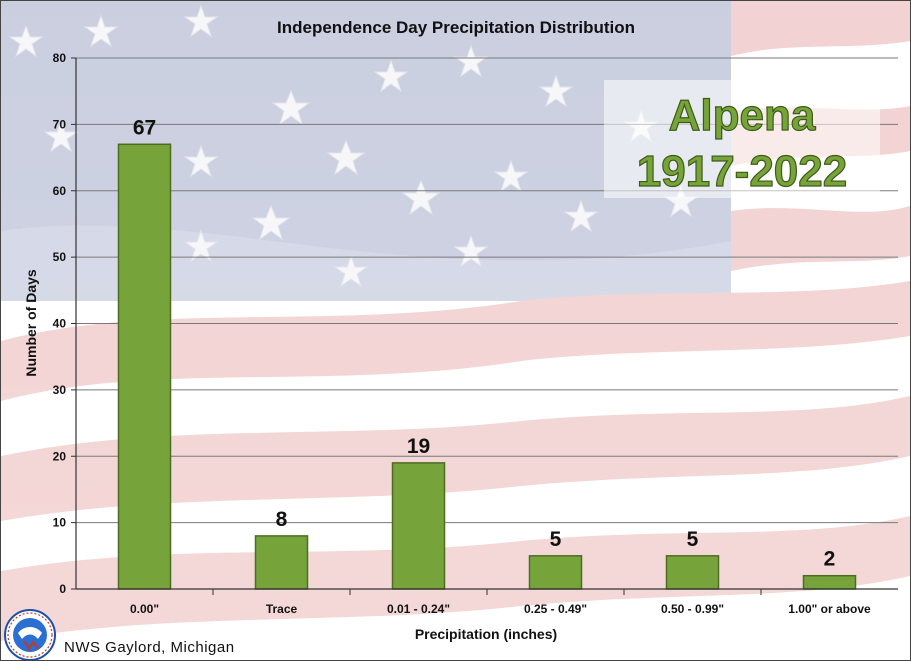  What do you see at coordinates (555, 609) in the screenshot?
I see `x-tick-label: 0.25 - 0.49"` at bounding box center [555, 609].